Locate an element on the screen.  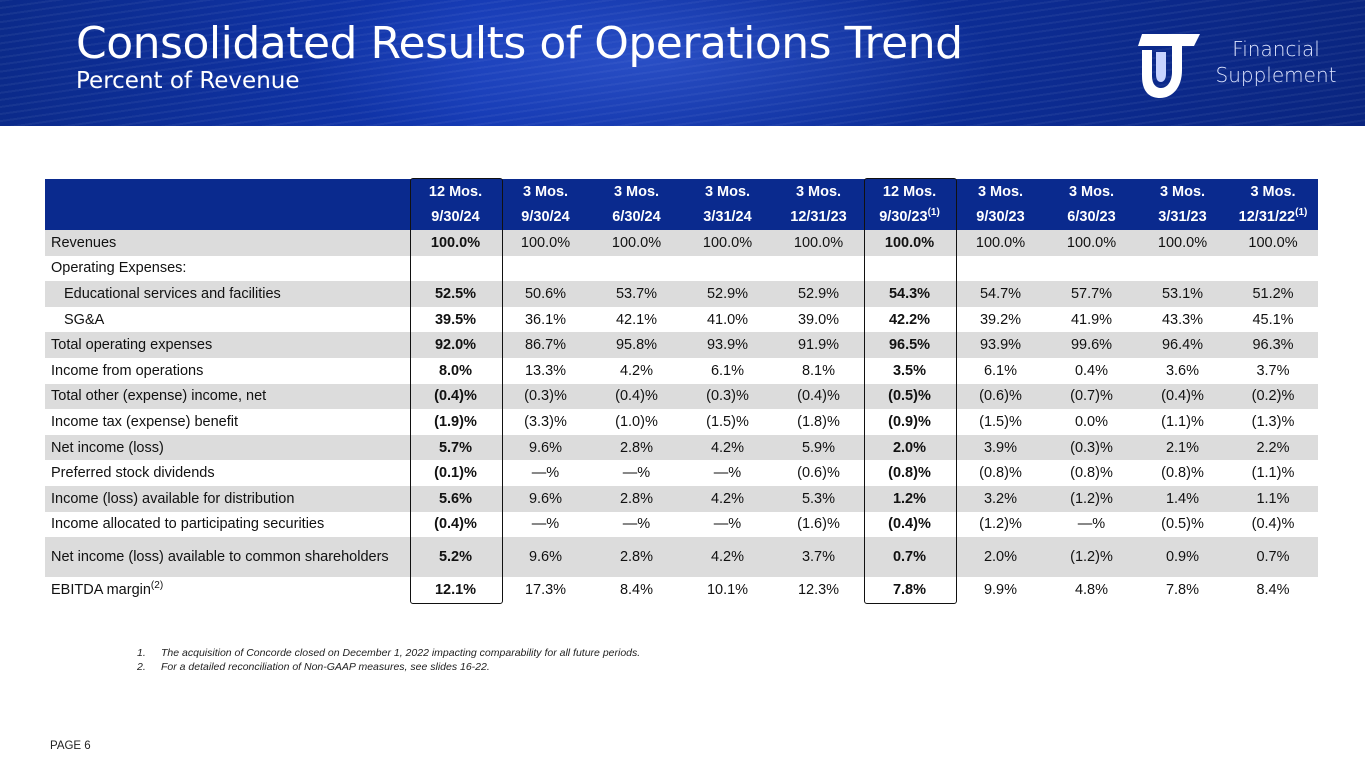
column-date: 9/30/23(1) is located at coordinates (909, 217).